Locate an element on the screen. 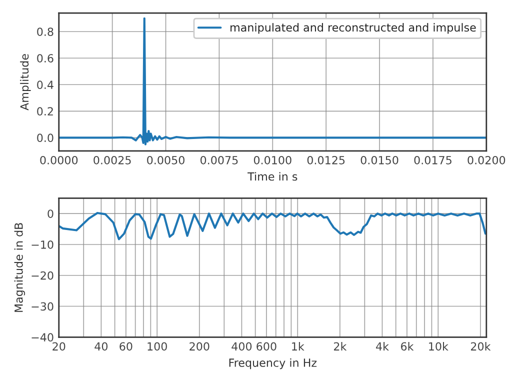  x-tick-label: 1k is located at coordinates (298, 346).